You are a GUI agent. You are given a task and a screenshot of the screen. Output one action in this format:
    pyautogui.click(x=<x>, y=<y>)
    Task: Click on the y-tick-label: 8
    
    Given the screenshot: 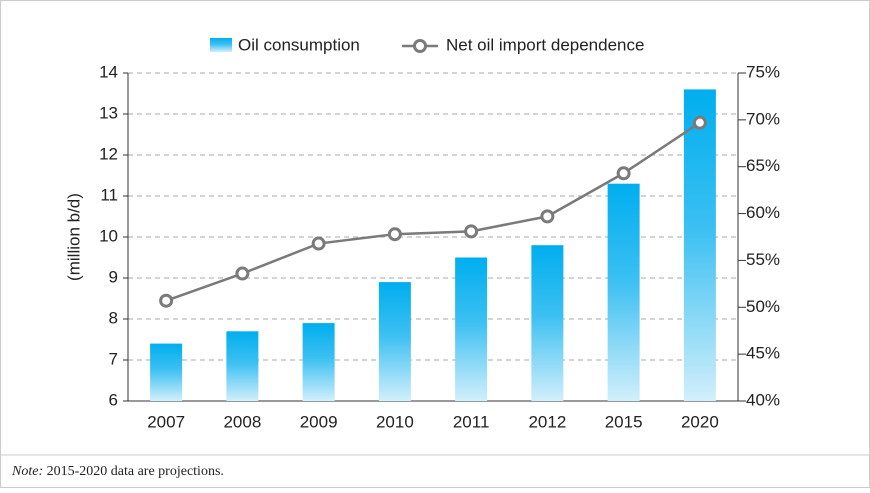 What is the action you would take?
    pyautogui.click(x=113, y=317)
    